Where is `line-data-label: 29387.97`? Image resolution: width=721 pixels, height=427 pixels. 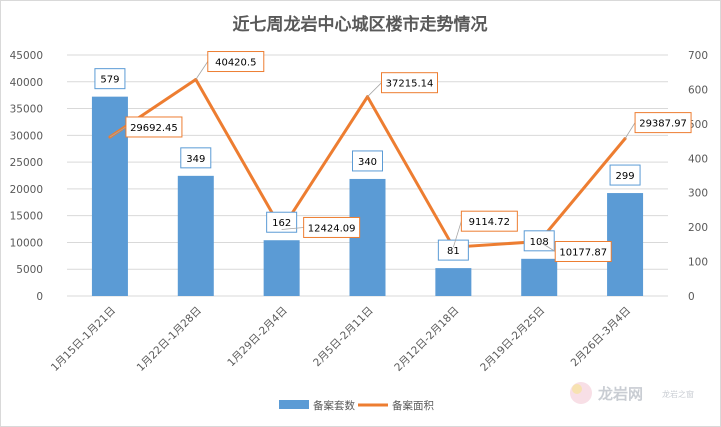
line-data-label: 29387.97 is located at coordinates (663, 124).